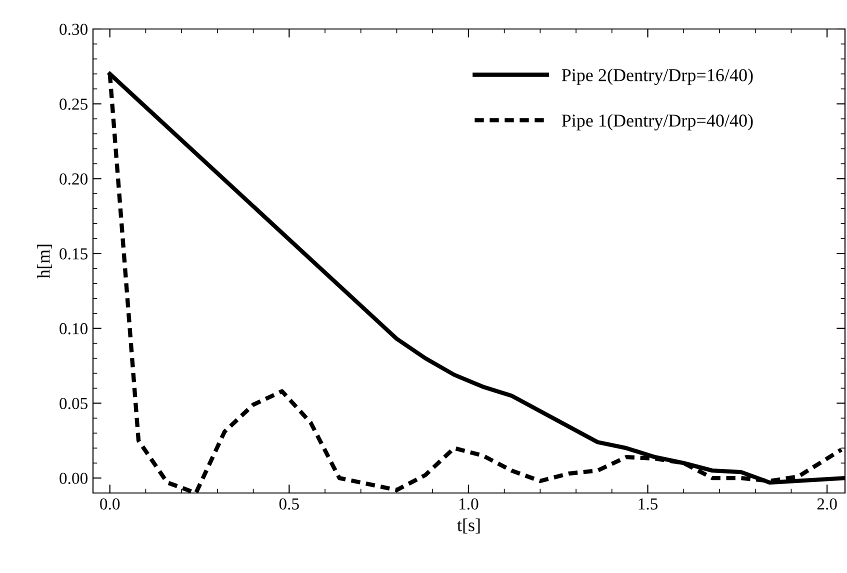 The height and width of the screenshot is (573, 847). What do you see at coordinates (110, 504) in the screenshot?
I see `x-tick-label: 0.0` at bounding box center [110, 504].